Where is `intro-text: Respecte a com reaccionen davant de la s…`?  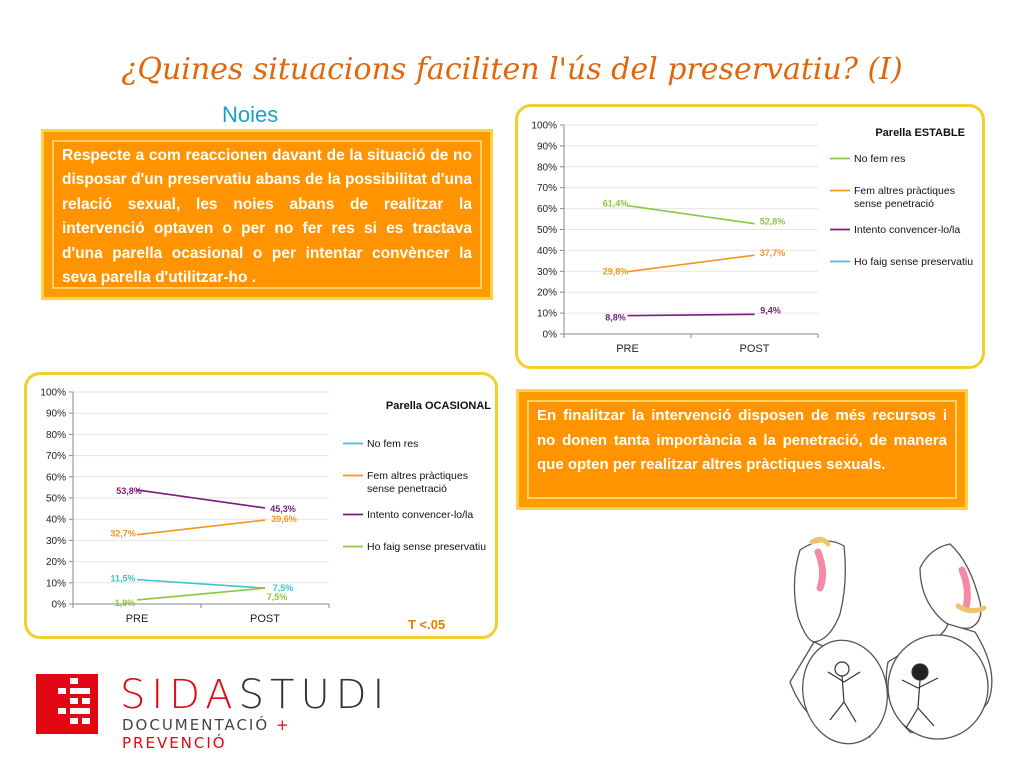
intro-text: Respecte a com reaccionen davant de la s… is located at coordinates (267, 214).